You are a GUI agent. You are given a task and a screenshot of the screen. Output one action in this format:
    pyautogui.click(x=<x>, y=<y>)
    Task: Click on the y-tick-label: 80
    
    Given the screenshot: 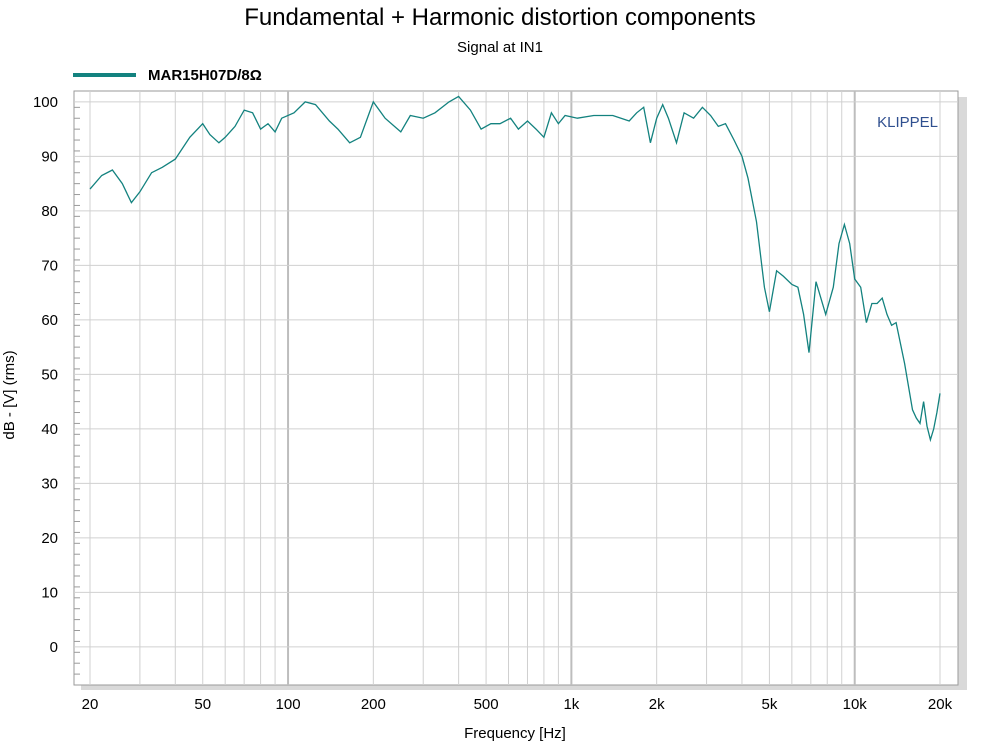 What is the action you would take?
    pyautogui.click(x=49, y=211)
    